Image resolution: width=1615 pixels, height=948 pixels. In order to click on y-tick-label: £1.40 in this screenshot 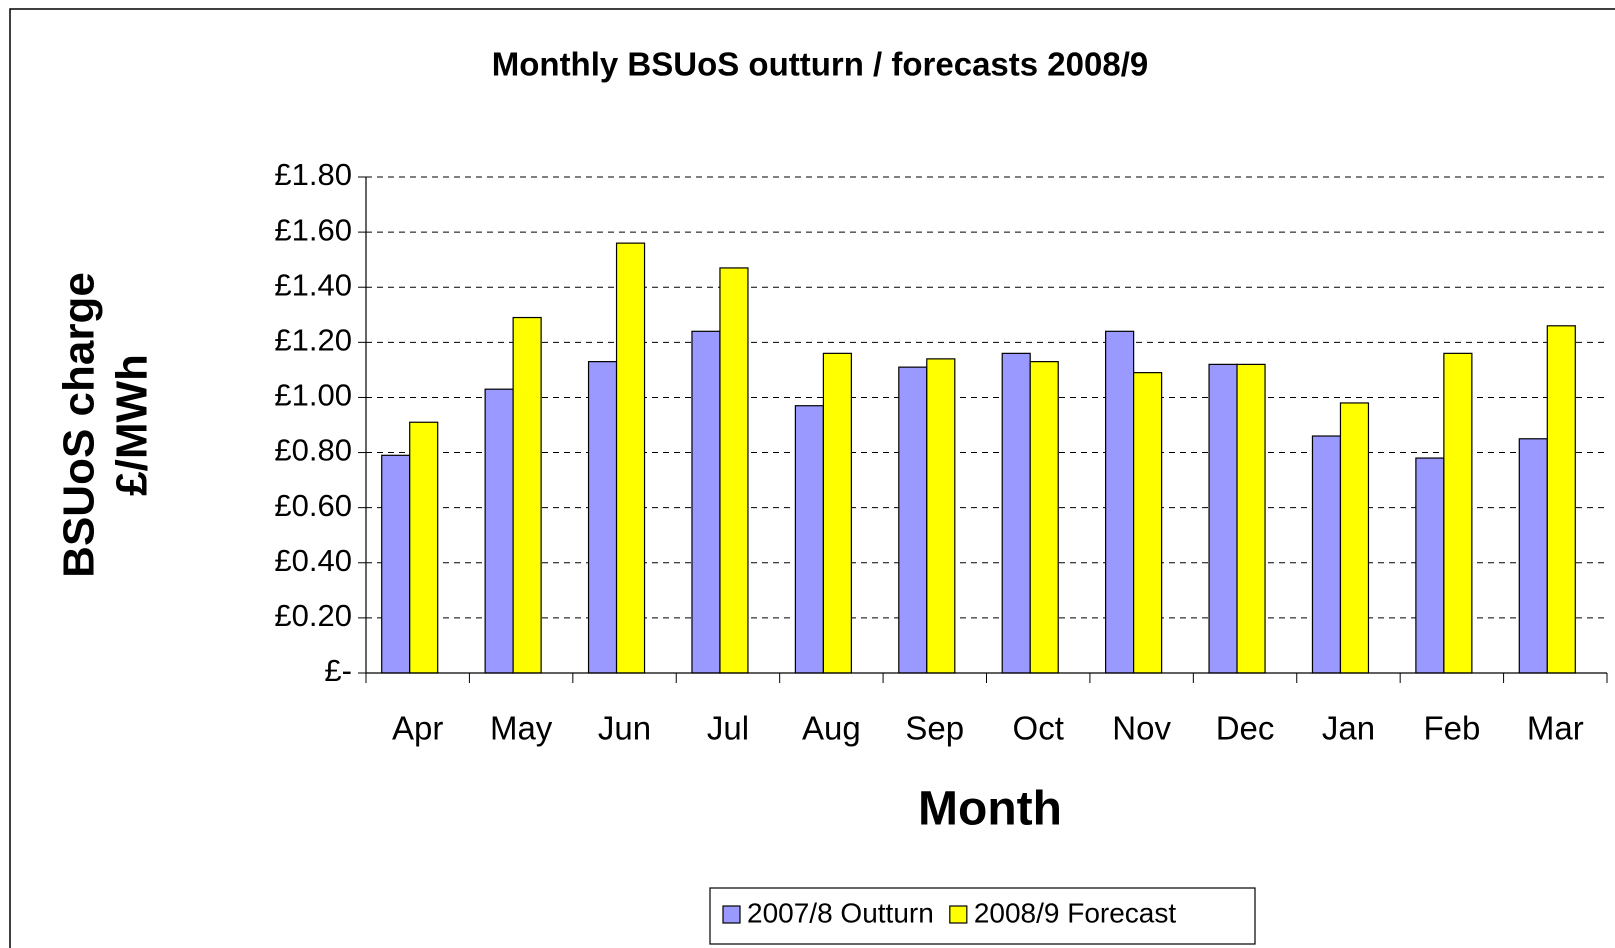, I will do `click(313, 284)`.